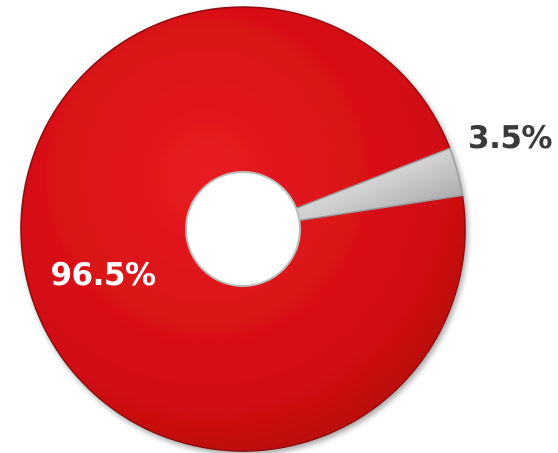 Image resolution: width=558 pixels, height=453 pixels. I want to click on slice-label-main: 96.5%, so click(102, 275).